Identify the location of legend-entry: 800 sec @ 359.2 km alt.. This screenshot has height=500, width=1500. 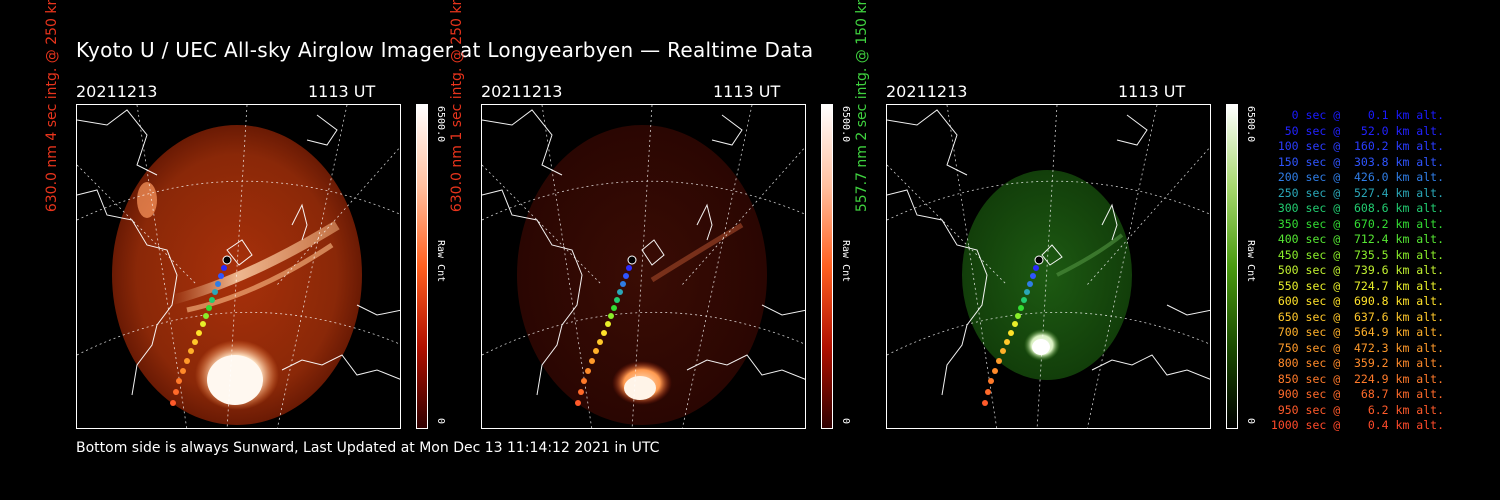
(1357, 363).